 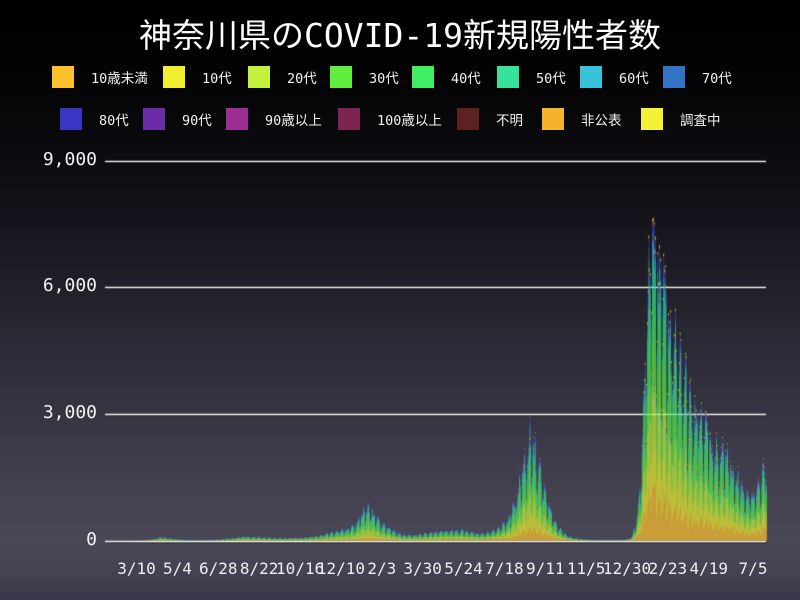 I want to click on legend-item: 60代, so click(x=614, y=77).